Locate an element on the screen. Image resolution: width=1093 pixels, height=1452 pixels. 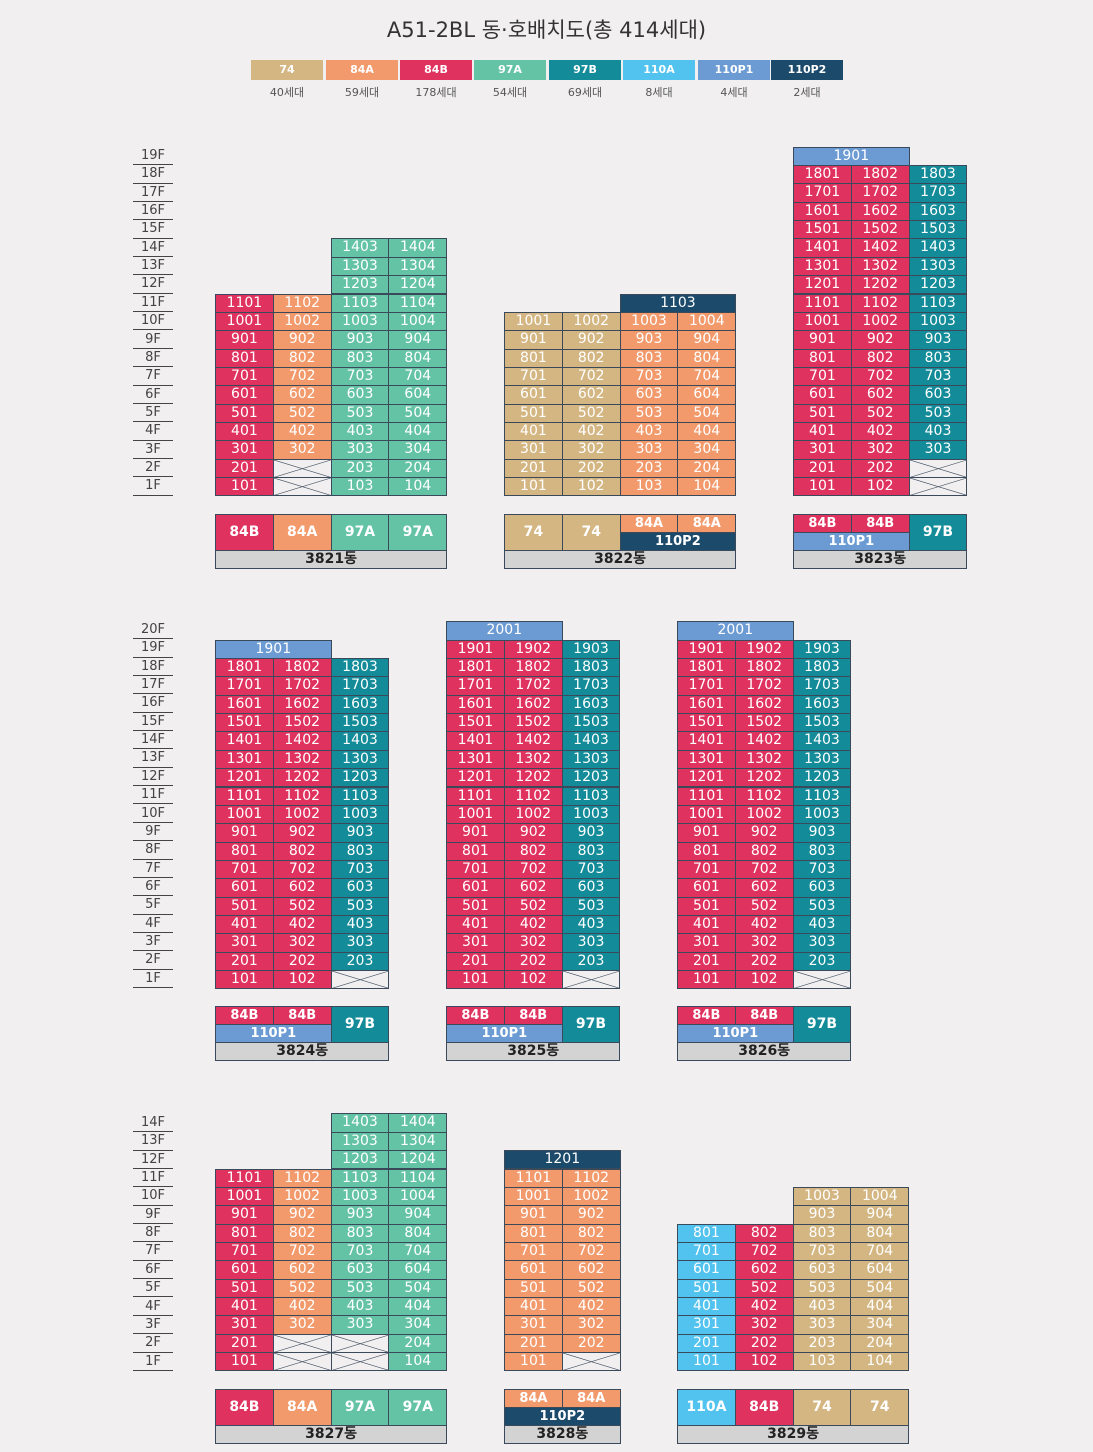
unit-cell: 1801 is located at coordinates (244, 668).